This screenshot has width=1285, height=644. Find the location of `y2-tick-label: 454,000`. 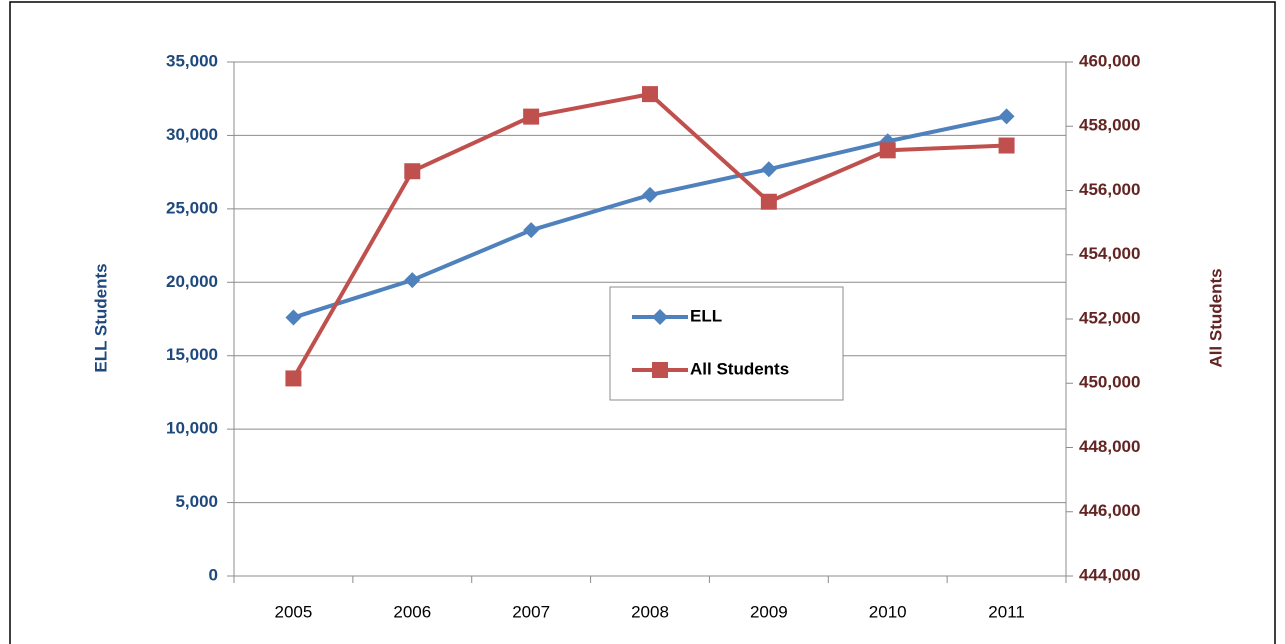

y2-tick-label: 454,000 is located at coordinates (1109, 253).